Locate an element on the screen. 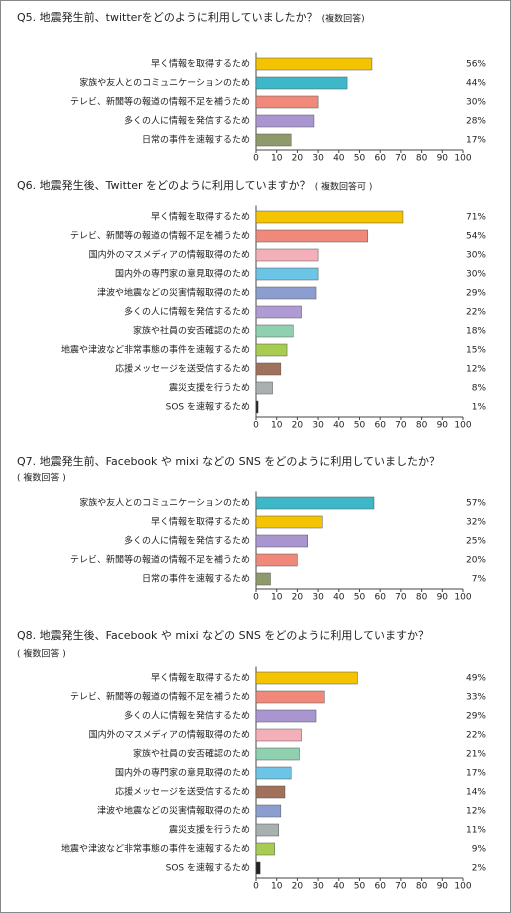 Image resolution: width=511 pixels, height=913 pixels. category-label: テレビ、新聞等の報道の情報不足を補うため is located at coordinates (160, 236).